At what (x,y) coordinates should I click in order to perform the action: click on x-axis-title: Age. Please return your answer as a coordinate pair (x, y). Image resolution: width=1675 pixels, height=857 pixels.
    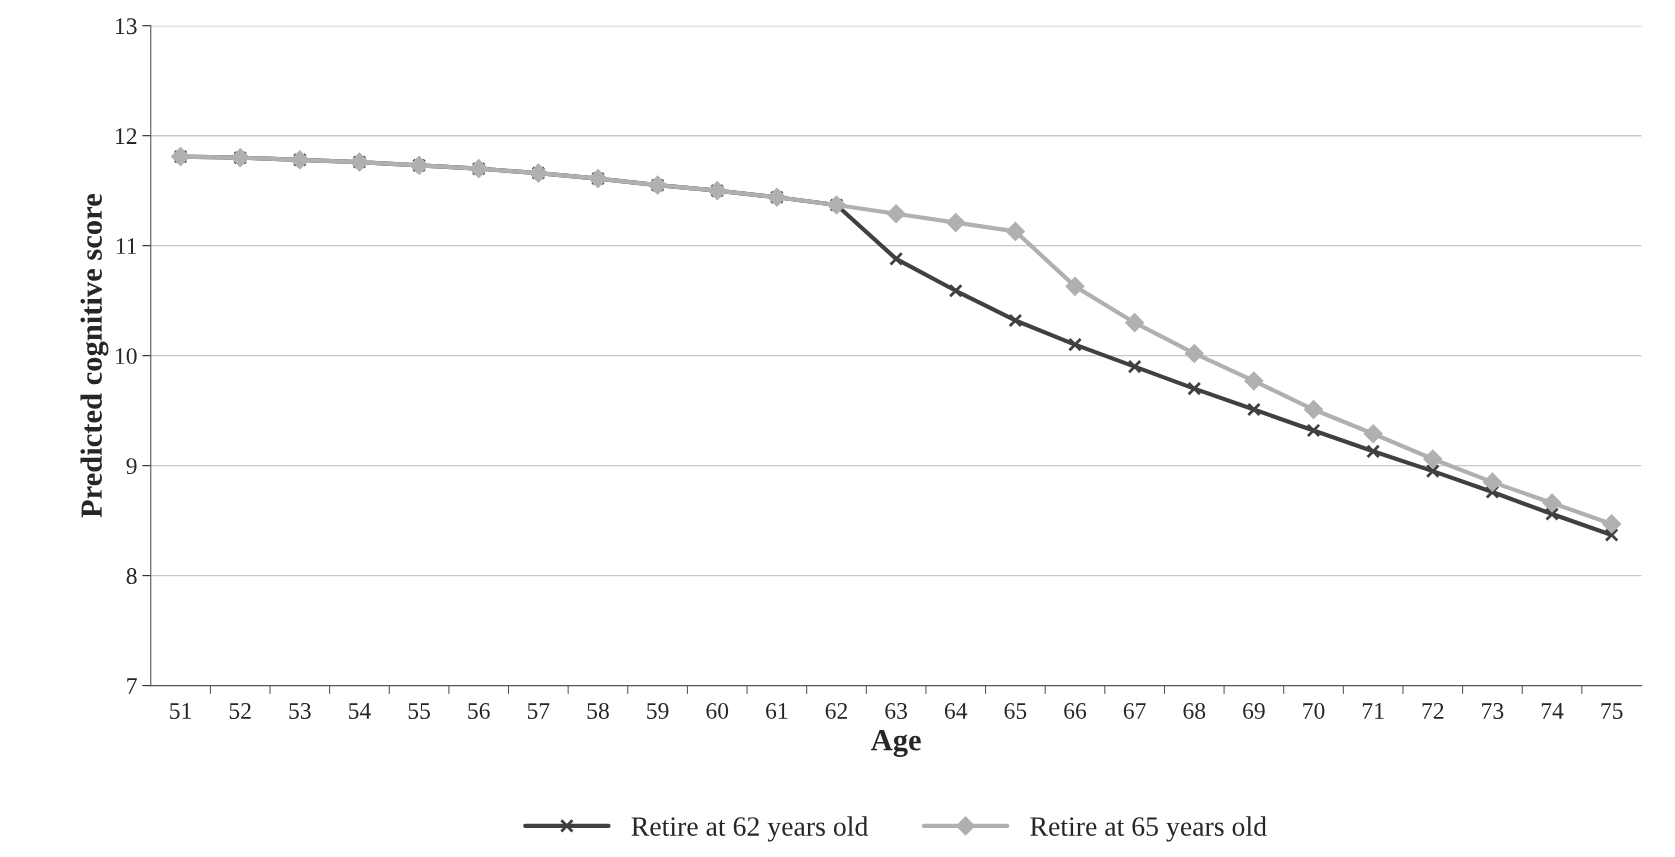
    Looking at the image, I should click on (895, 743).